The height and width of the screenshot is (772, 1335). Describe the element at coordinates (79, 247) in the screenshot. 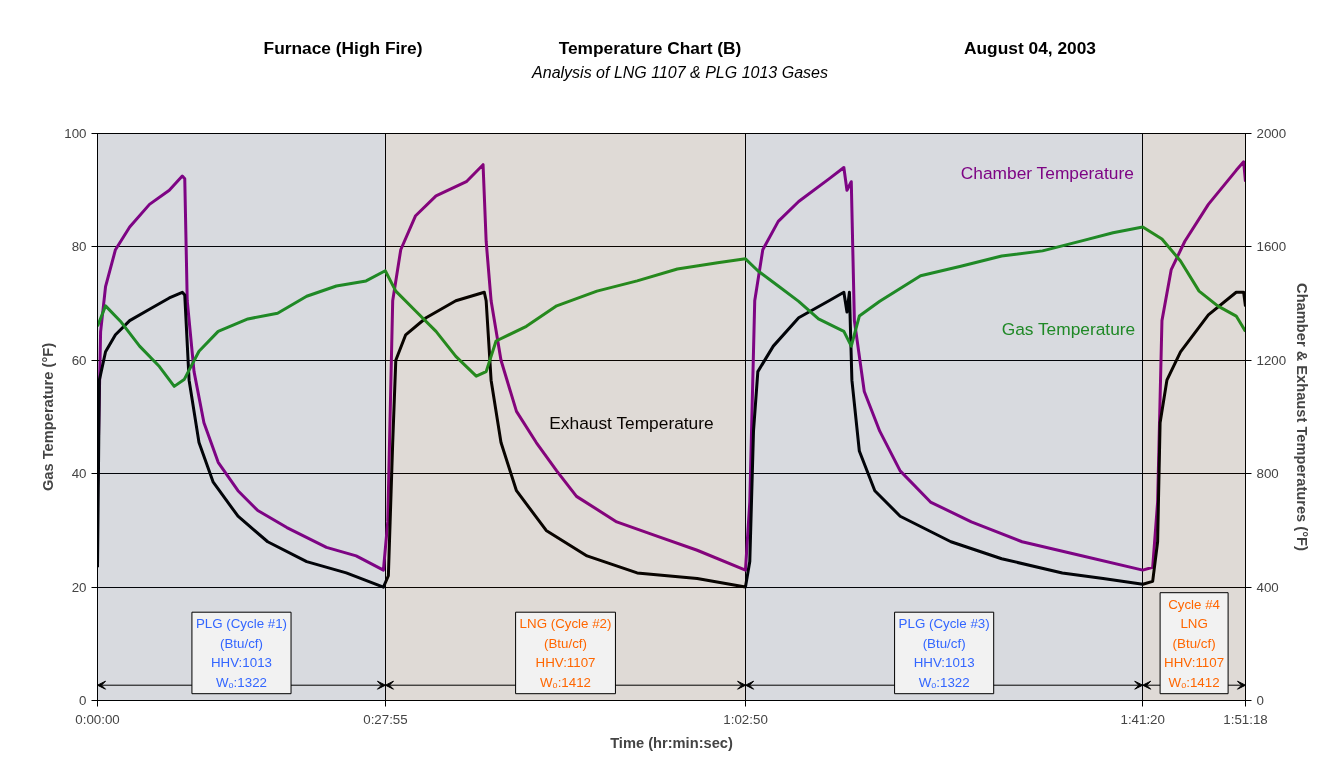

I see `y-tick-label: 80` at that location.